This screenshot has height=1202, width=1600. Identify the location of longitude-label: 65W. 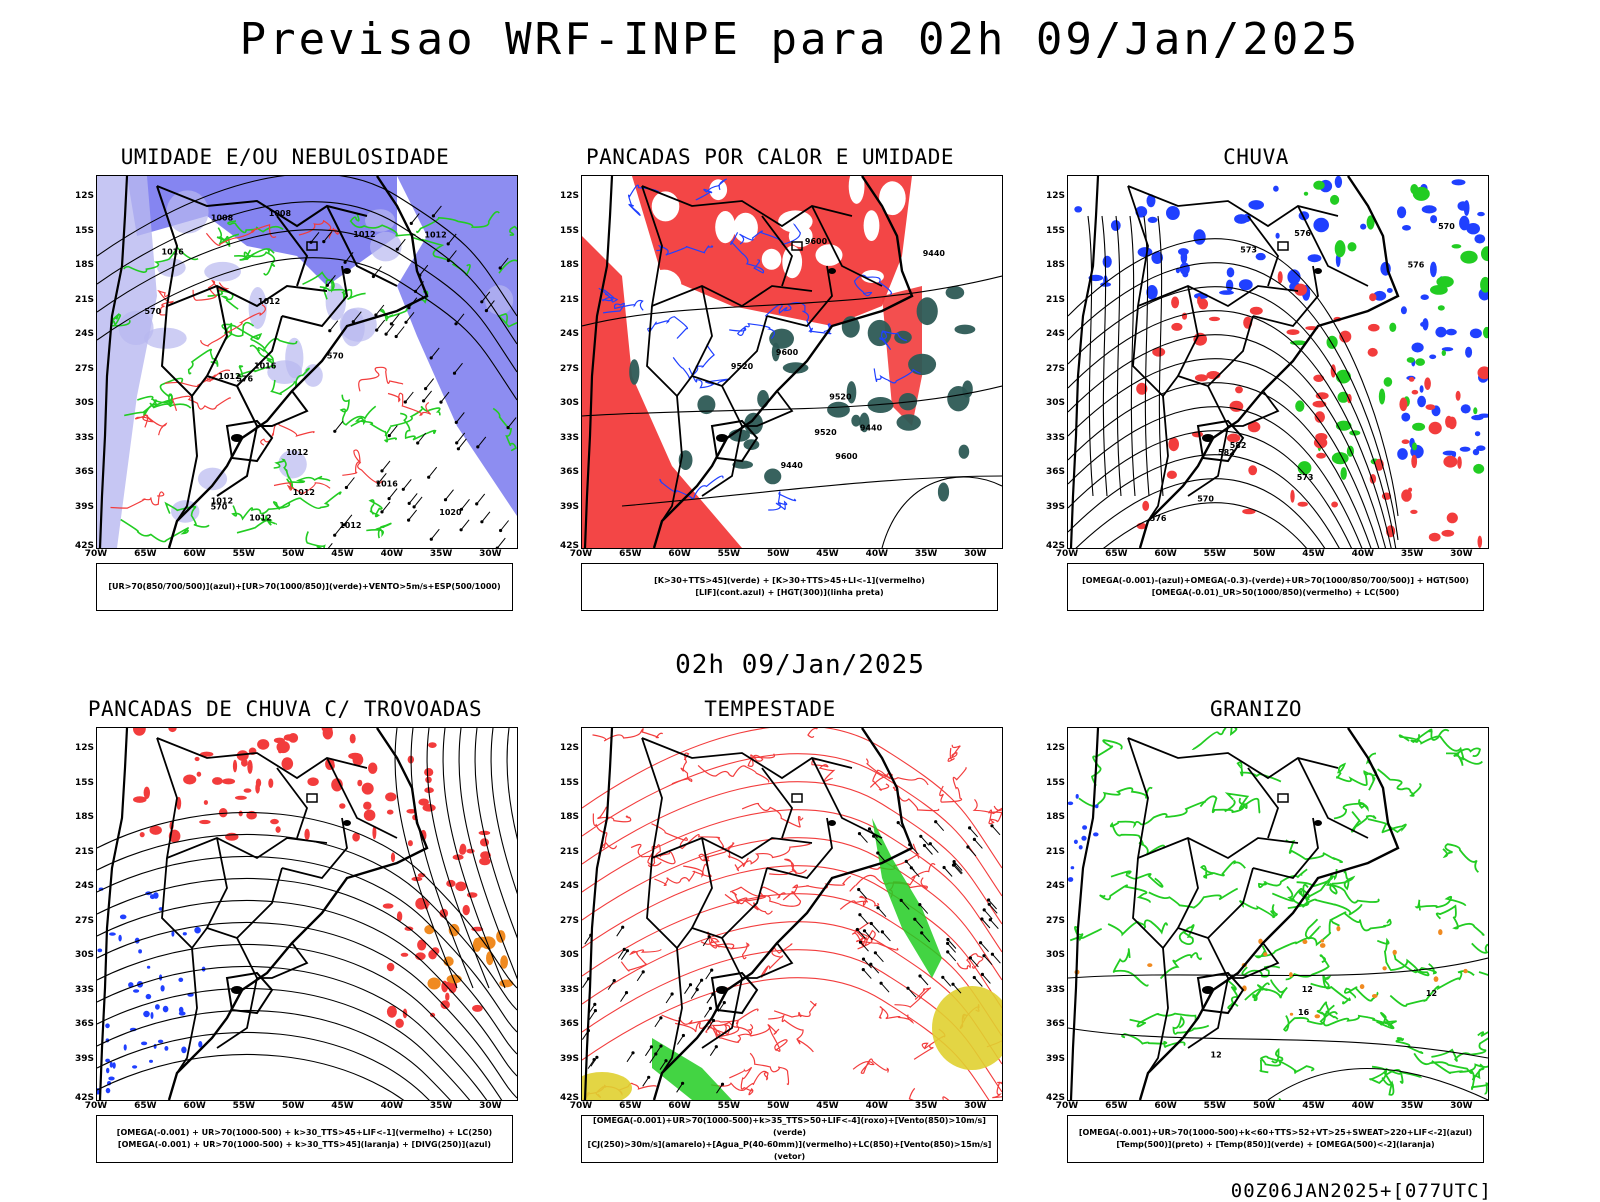
(145, 554).